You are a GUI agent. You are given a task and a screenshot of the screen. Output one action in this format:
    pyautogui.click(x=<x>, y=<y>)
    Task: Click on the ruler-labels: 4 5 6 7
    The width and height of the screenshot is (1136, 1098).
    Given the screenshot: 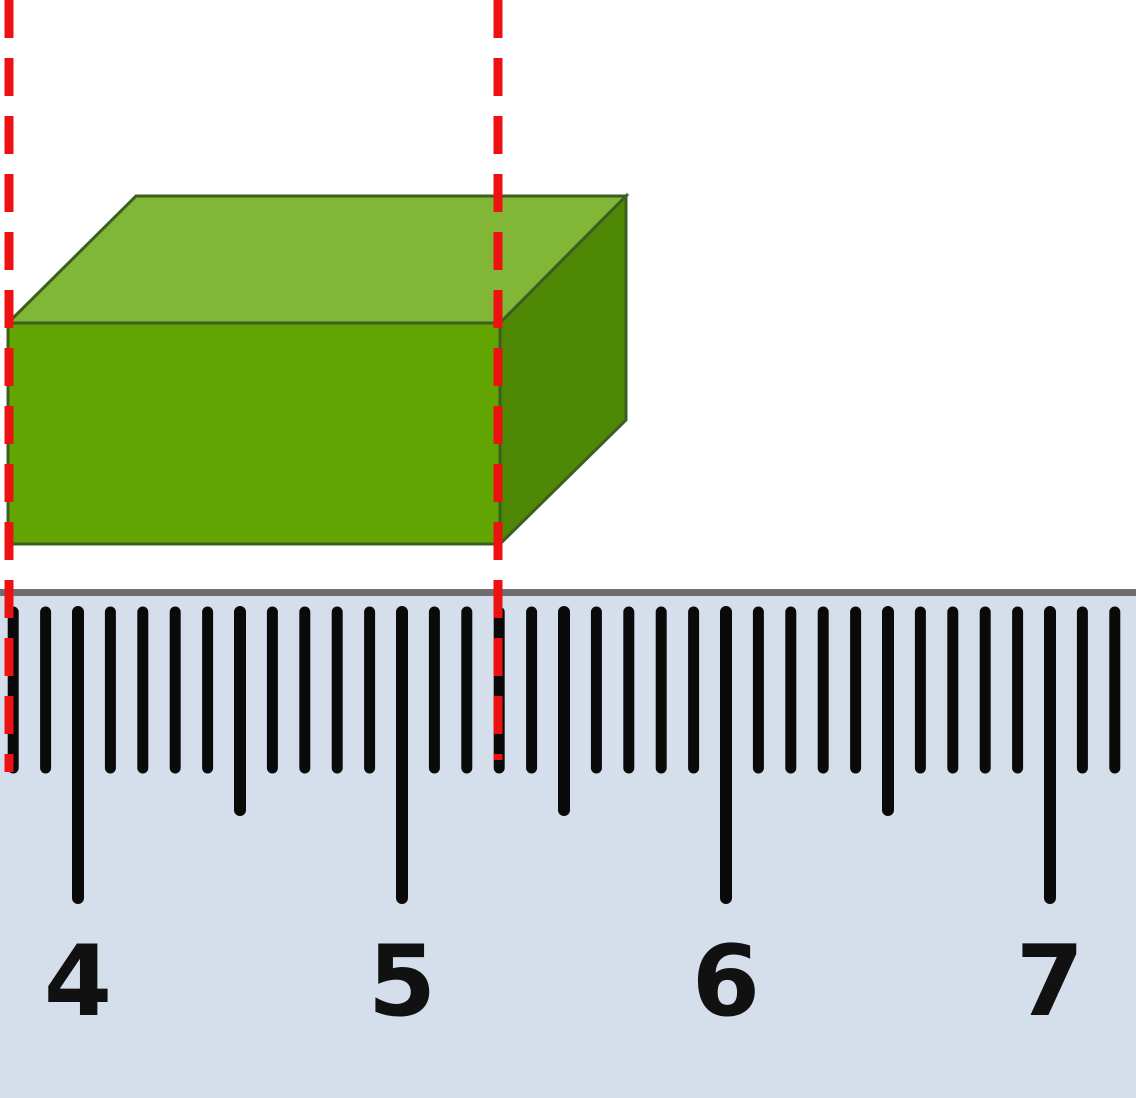 What is the action you would take?
    pyautogui.click(x=564, y=982)
    